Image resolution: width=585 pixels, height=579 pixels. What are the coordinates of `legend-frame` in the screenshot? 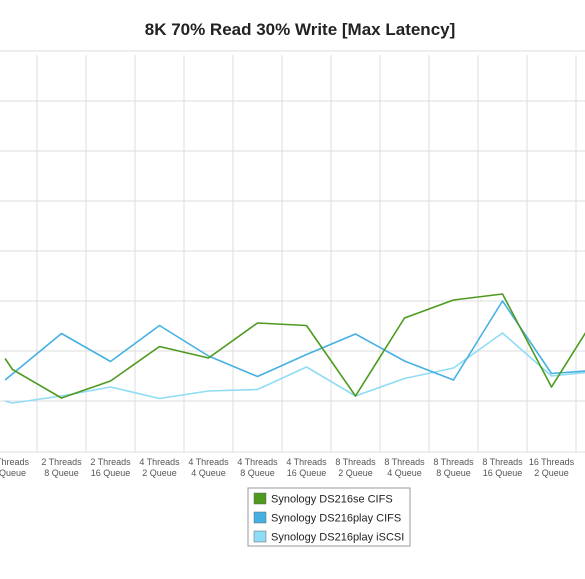 It's located at (329, 517).